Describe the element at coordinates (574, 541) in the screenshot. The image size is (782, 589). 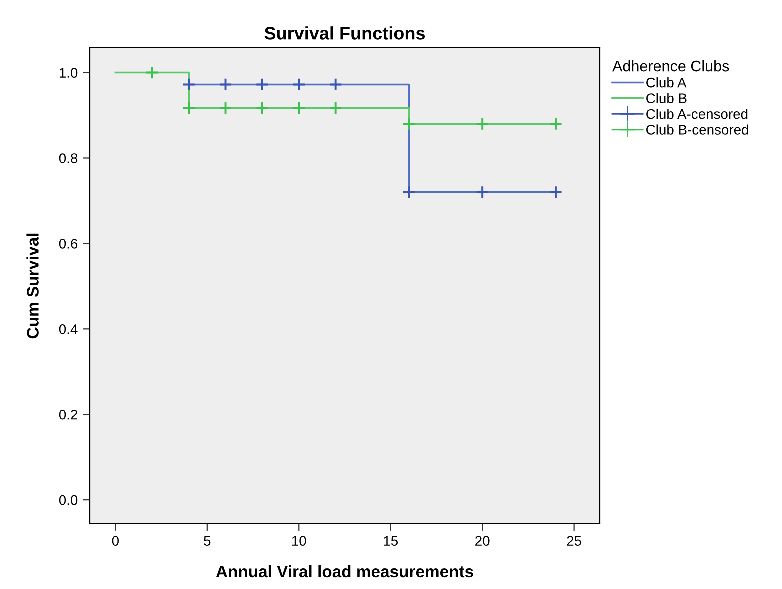
I see `x-tick-label: 25` at that location.